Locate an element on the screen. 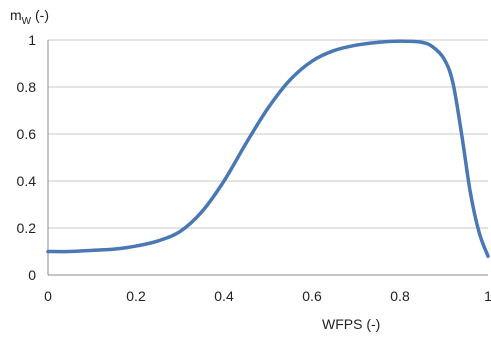 The width and height of the screenshot is (491, 338). x-tick-labels: 0 0.2 0.4 0.6 0.8 1 is located at coordinates (267, 296).